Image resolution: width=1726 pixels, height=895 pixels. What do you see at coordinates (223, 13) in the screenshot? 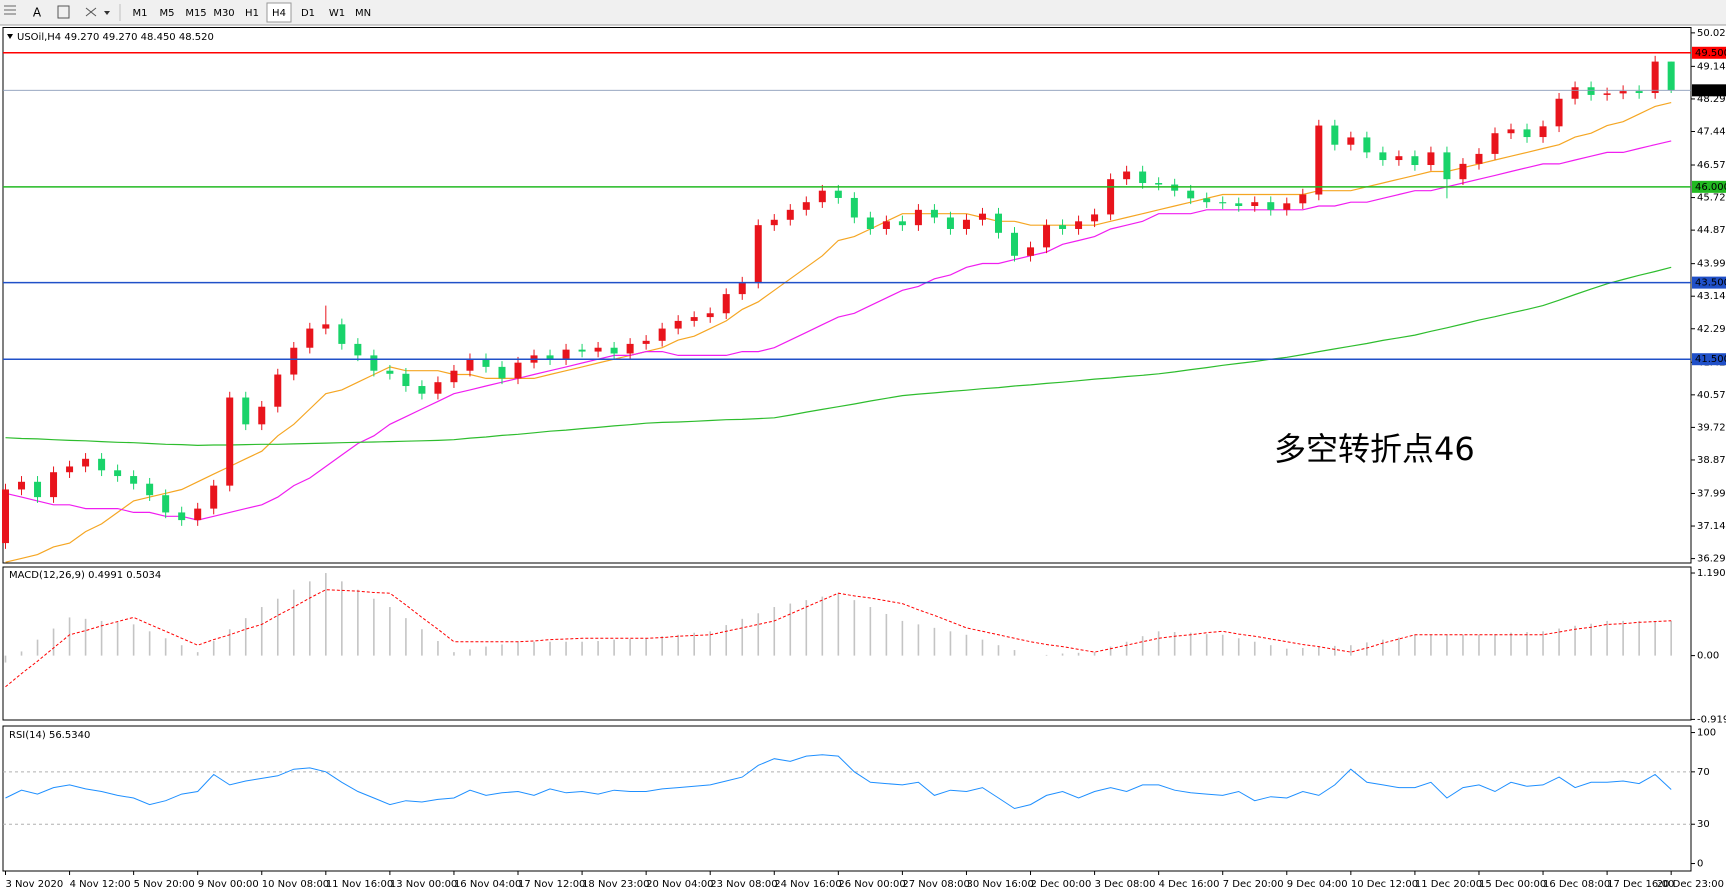
I see `timeframe-button: M30` at bounding box center [223, 13].